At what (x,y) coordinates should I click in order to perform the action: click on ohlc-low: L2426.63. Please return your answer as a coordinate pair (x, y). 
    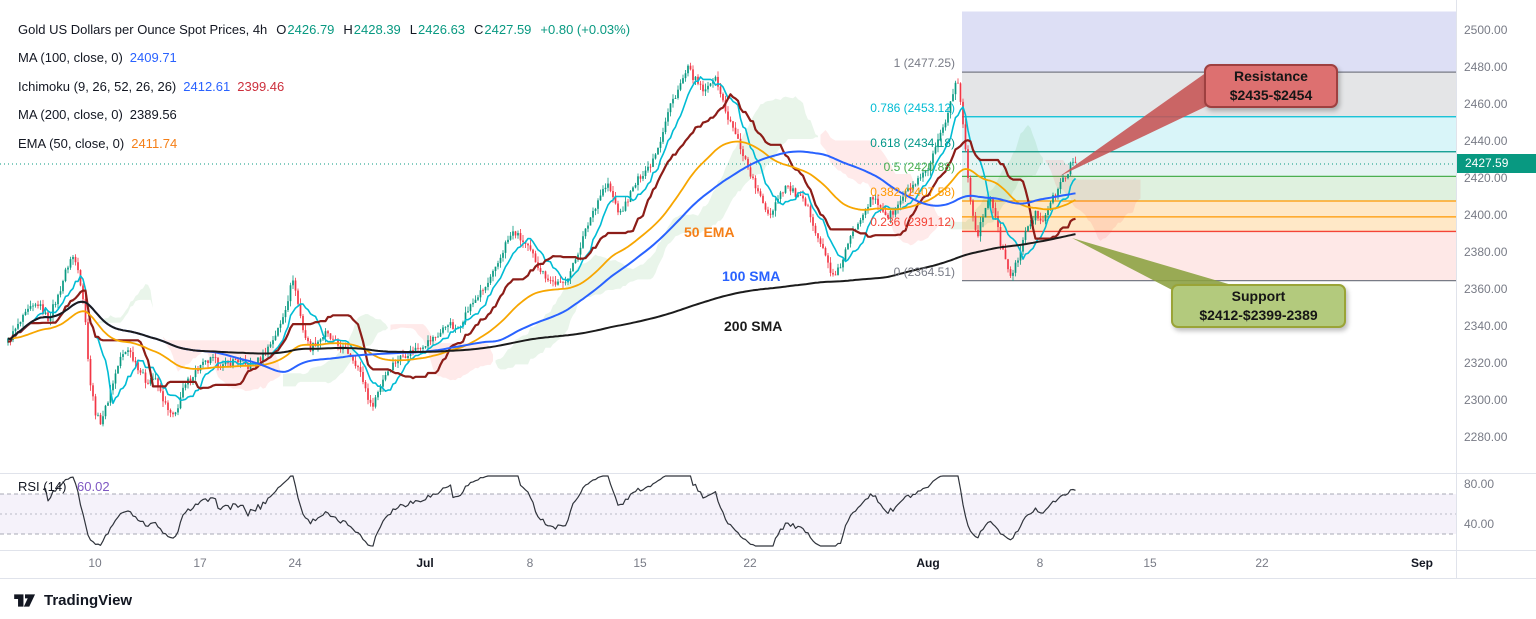
    Looking at the image, I should click on (437, 29).